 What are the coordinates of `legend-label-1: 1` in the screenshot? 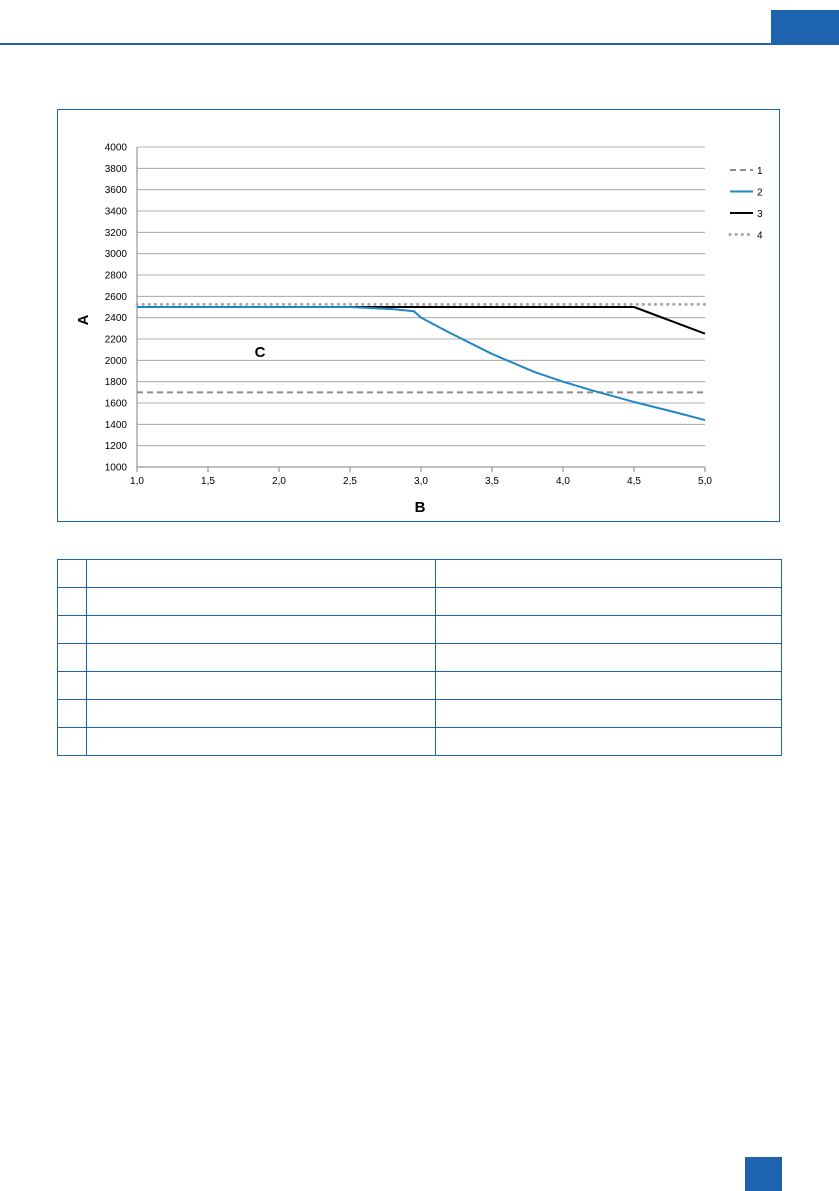 It's located at (760, 171).